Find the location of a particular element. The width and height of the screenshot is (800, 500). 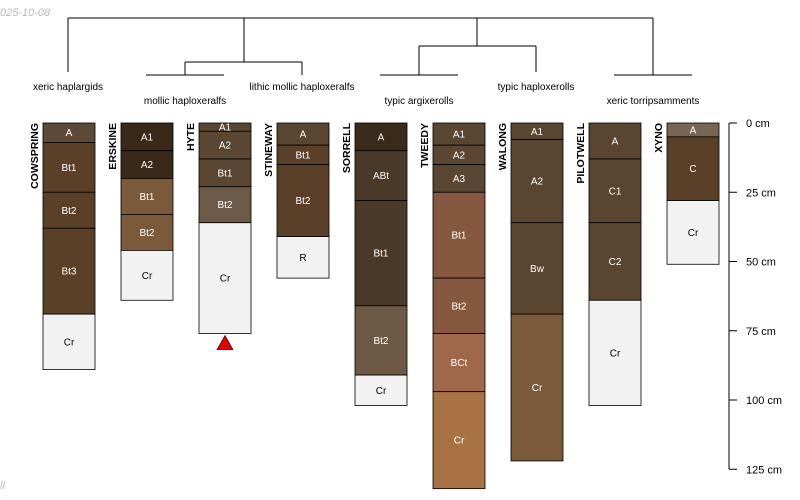

horizon-label: ABt is located at coordinates (381, 176).